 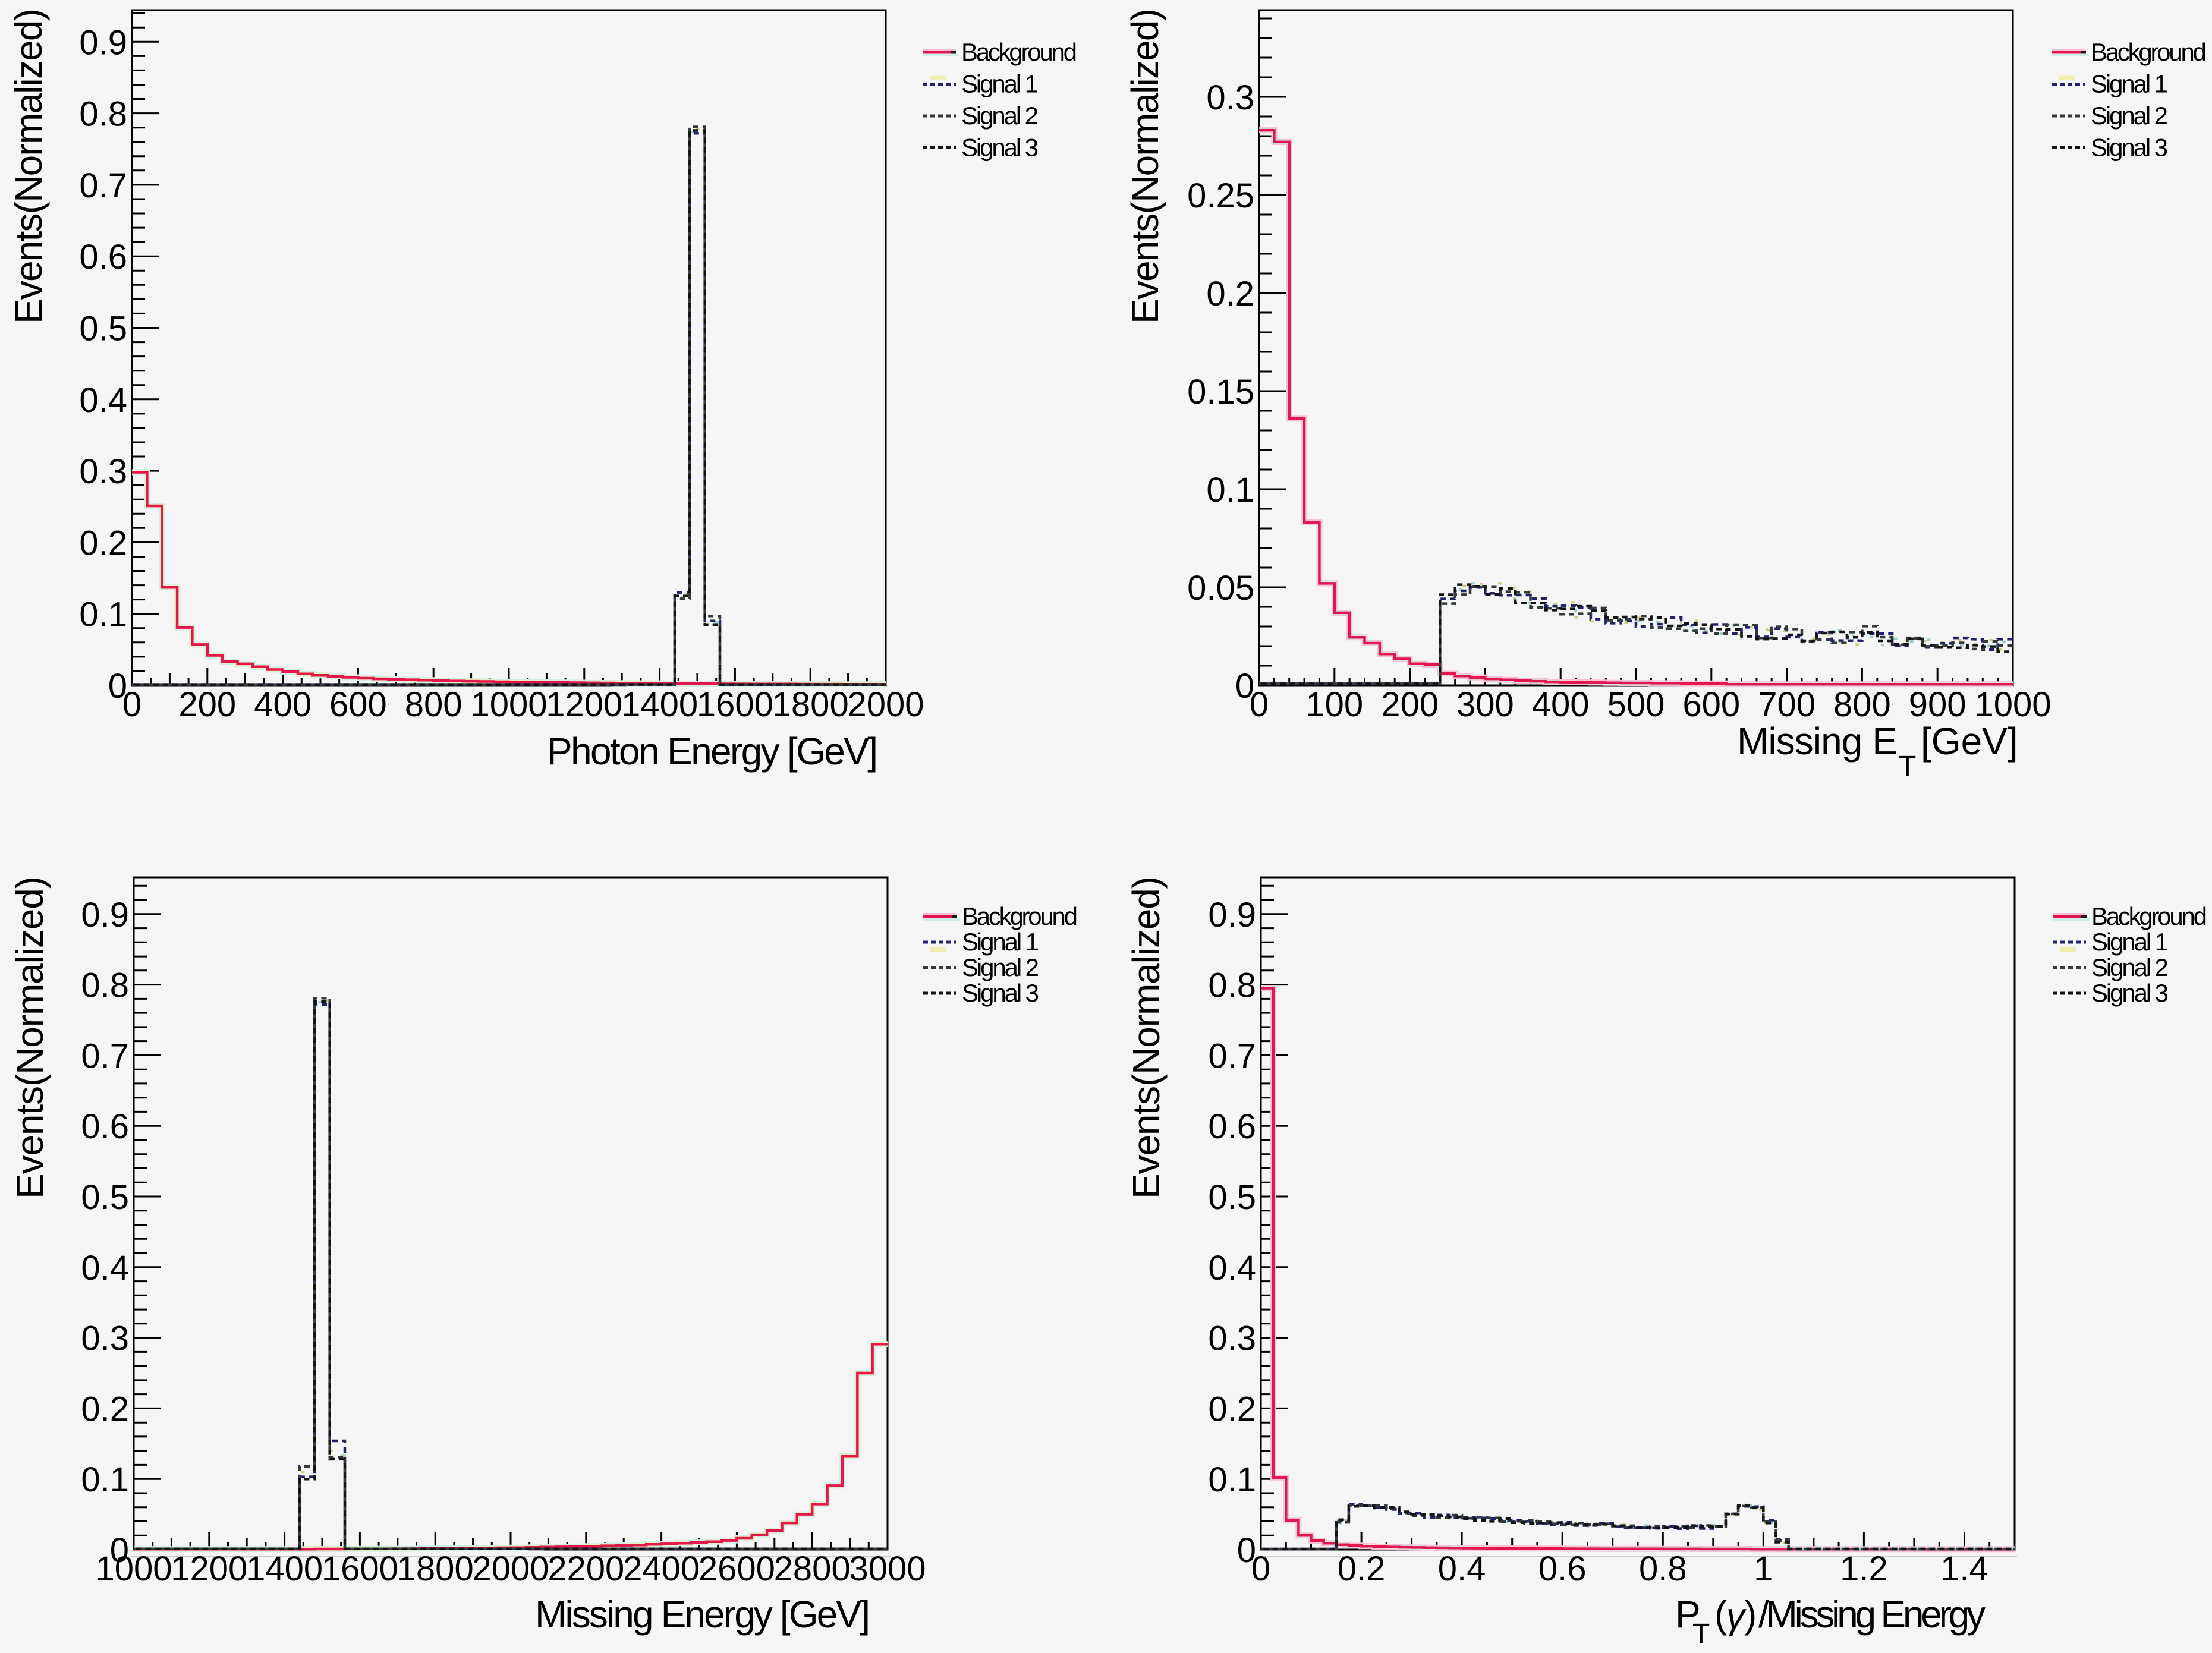 What do you see at coordinates (1763, 1569) in the screenshot?
I see `svg-text: 1` at bounding box center [1763, 1569].